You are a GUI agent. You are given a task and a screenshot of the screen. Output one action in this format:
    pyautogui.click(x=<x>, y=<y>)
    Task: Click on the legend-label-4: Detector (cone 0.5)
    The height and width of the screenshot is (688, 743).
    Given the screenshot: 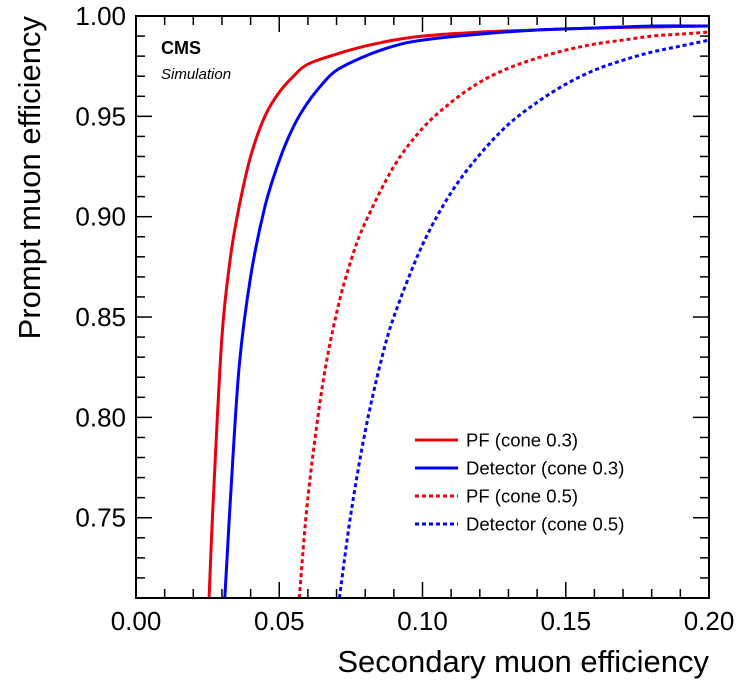 What is the action you would take?
    pyautogui.click(x=545, y=524)
    